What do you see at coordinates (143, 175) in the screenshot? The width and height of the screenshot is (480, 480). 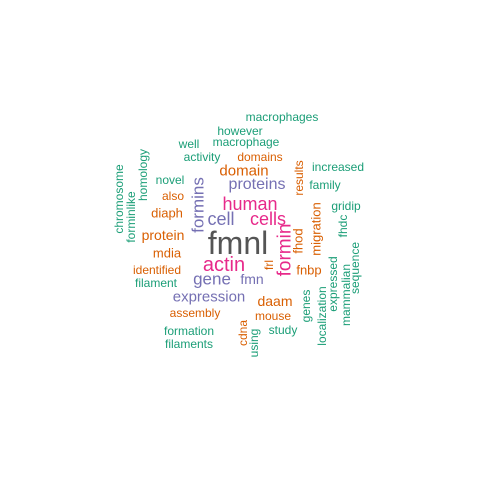 I see `word-homology: homology` at bounding box center [143, 175].